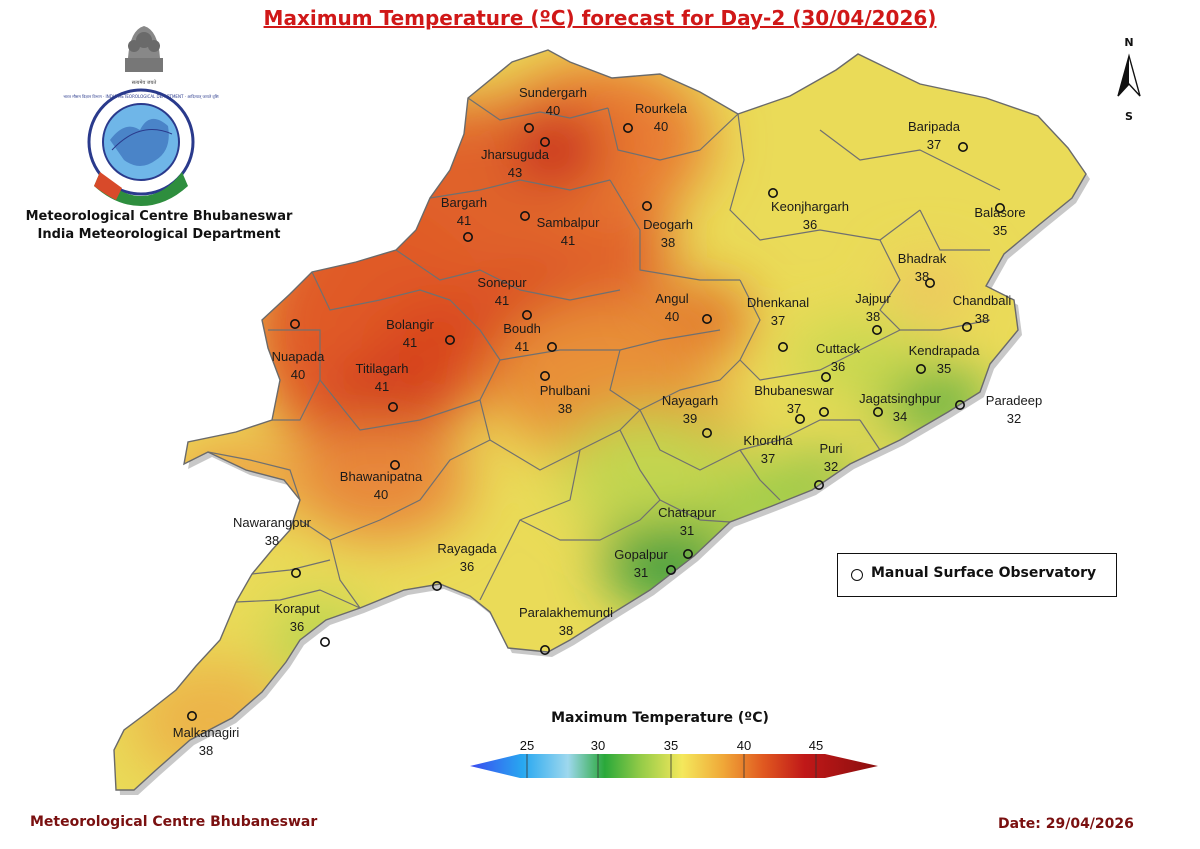  I want to click on station-name: Bhubaneswar, so click(794, 390).